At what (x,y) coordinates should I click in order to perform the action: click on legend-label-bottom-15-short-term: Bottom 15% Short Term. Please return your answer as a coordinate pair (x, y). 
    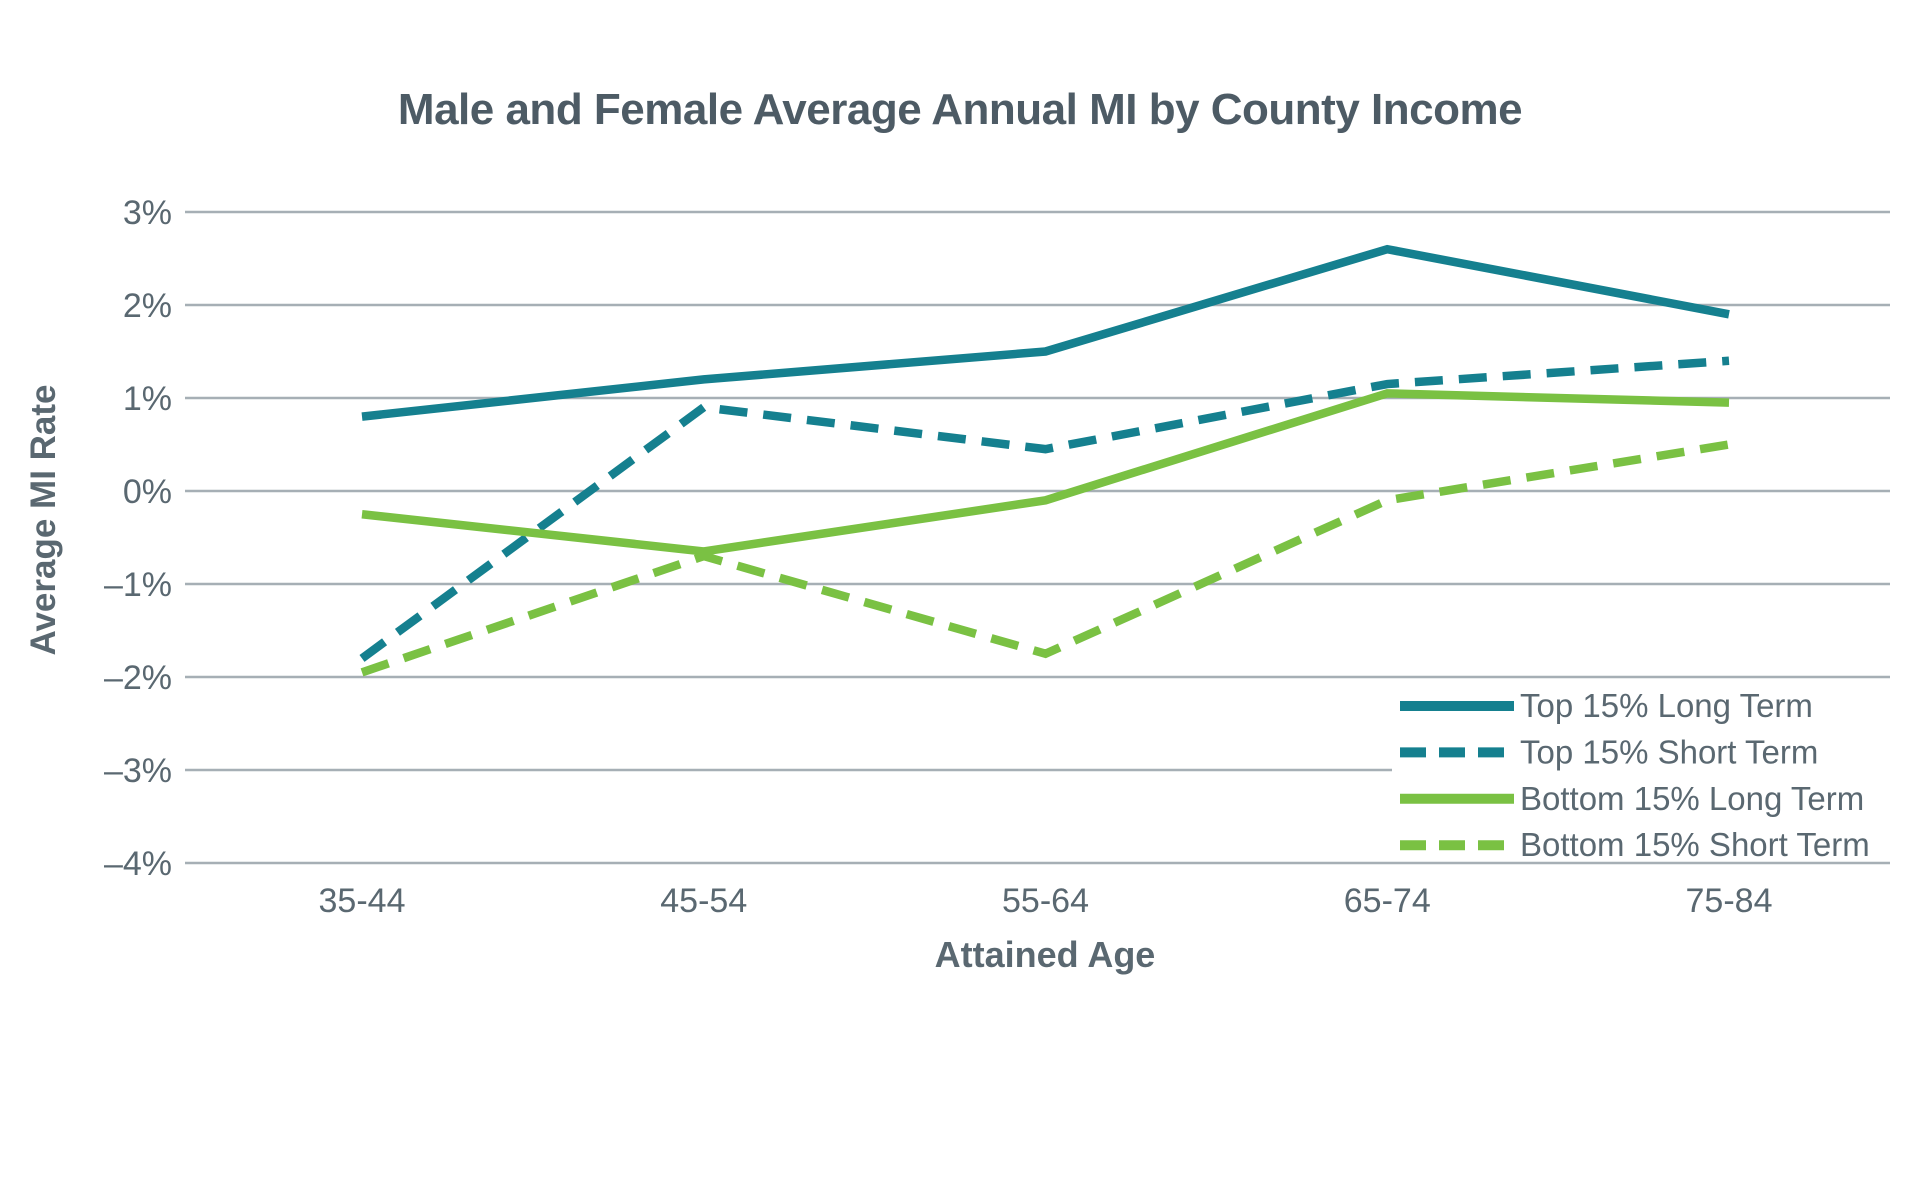
    Looking at the image, I should click on (1695, 844).